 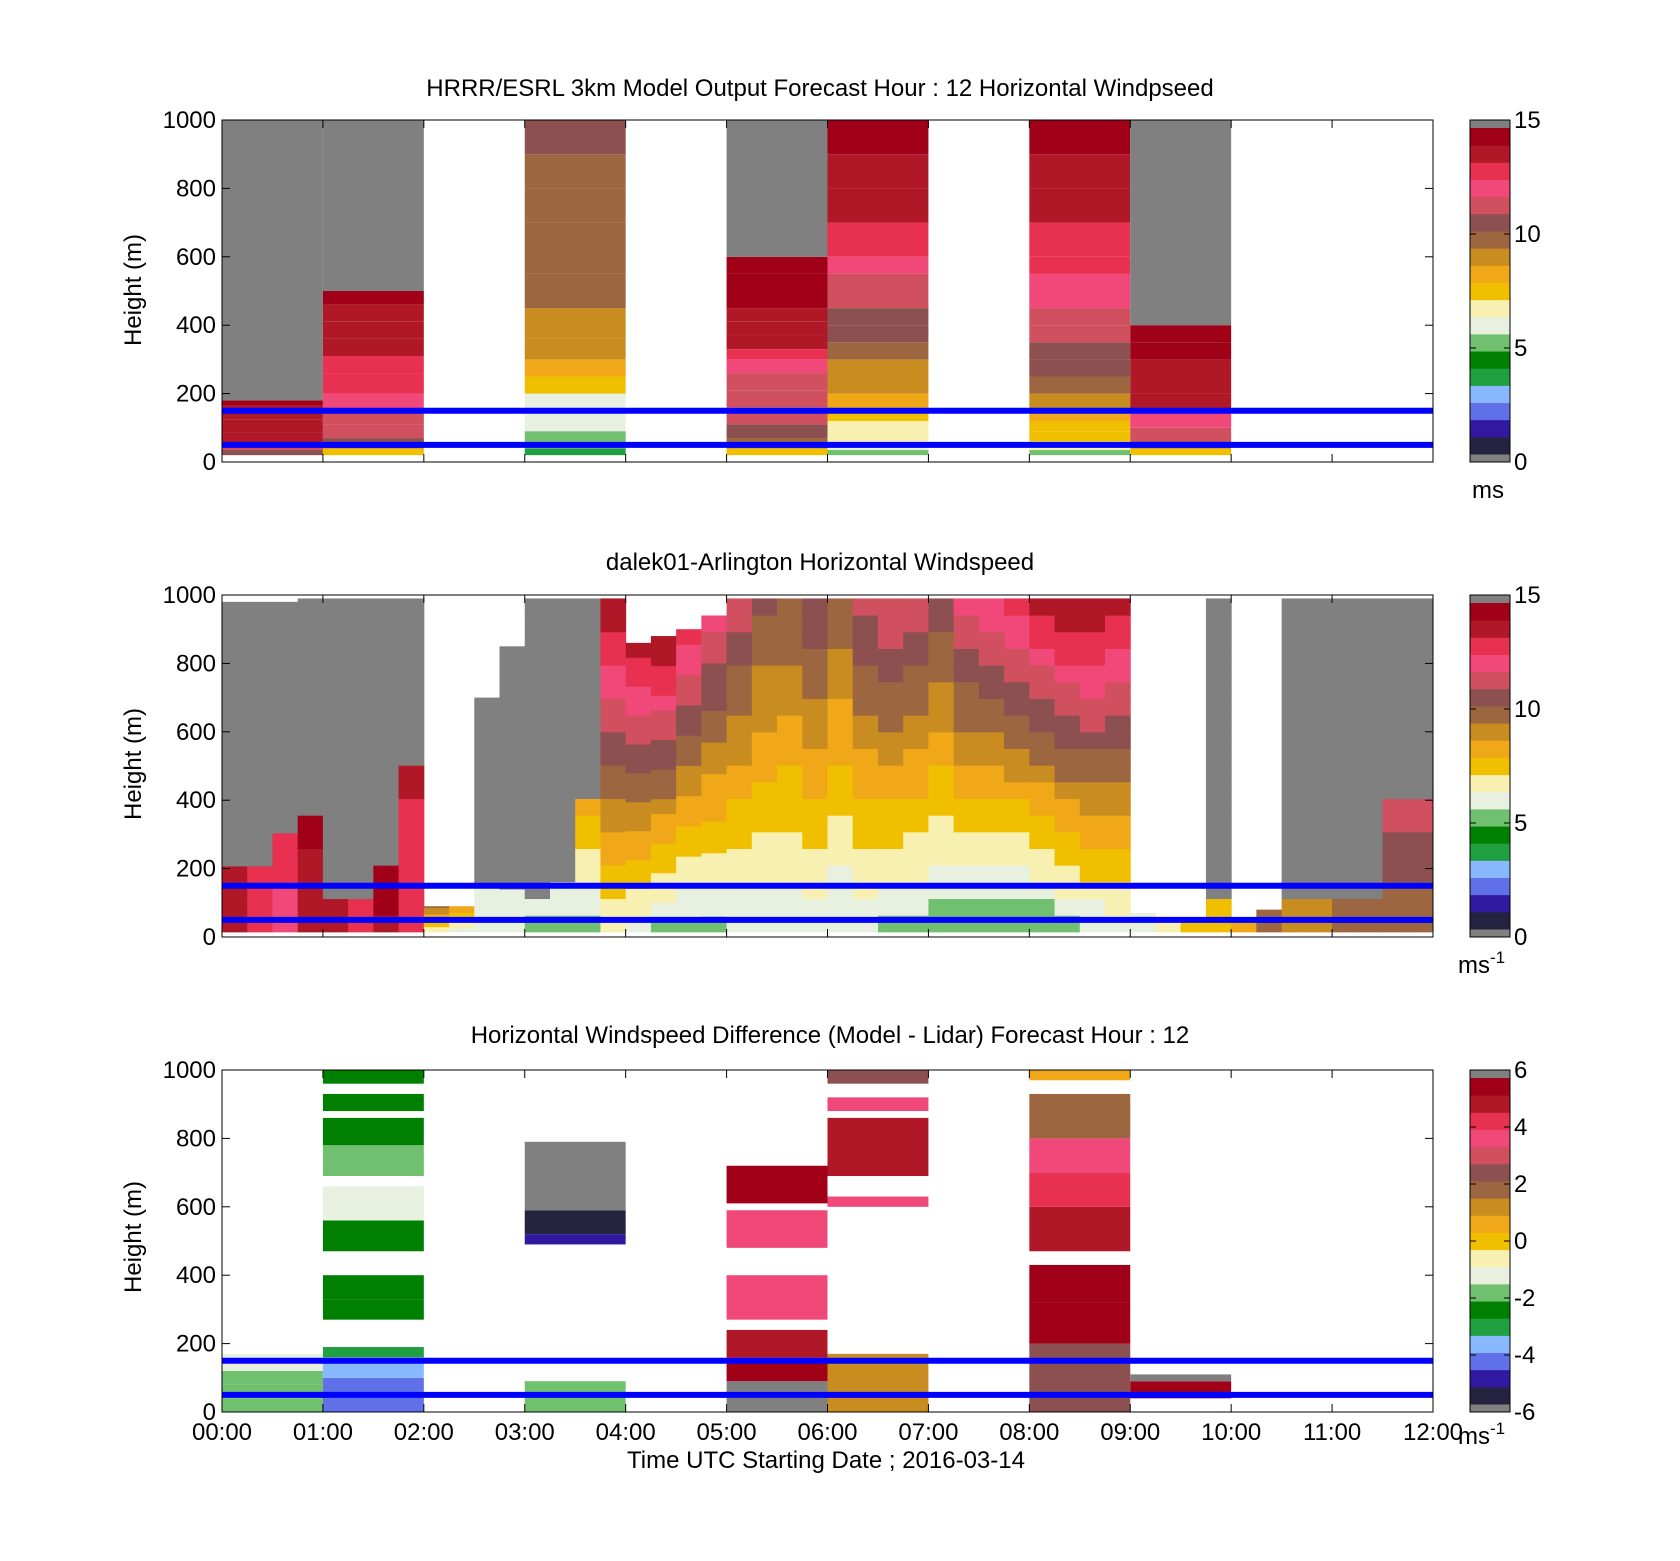 What do you see at coordinates (1527, 234) in the screenshot?
I see `colorbar-tick-label: 10` at bounding box center [1527, 234].